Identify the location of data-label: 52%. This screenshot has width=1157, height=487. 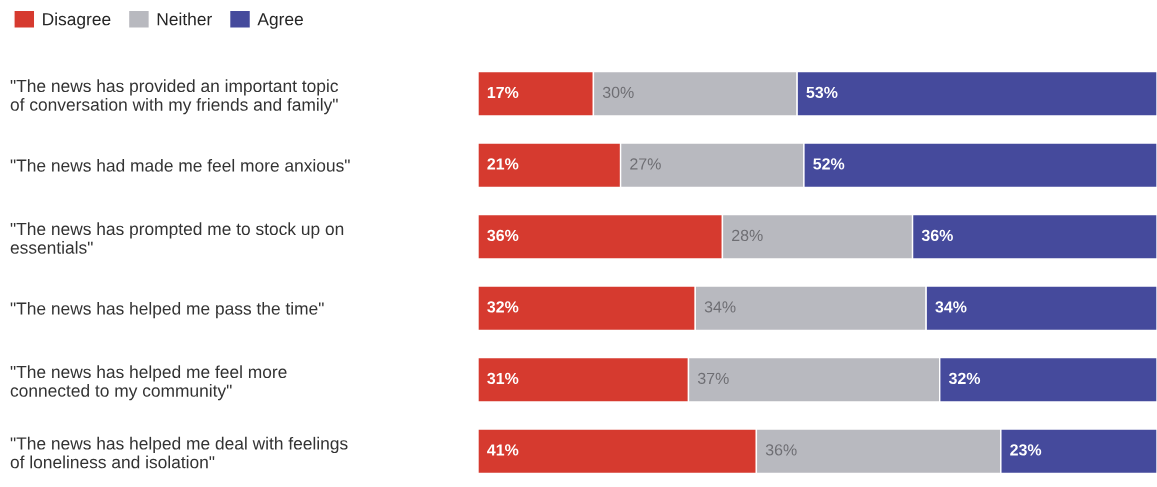
(829, 164).